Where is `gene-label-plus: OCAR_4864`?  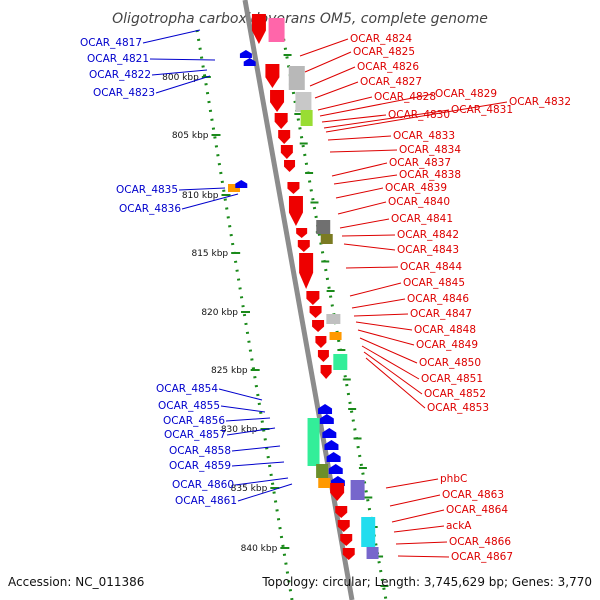
gene-label-plus: OCAR_4864 is located at coordinates (477, 510).